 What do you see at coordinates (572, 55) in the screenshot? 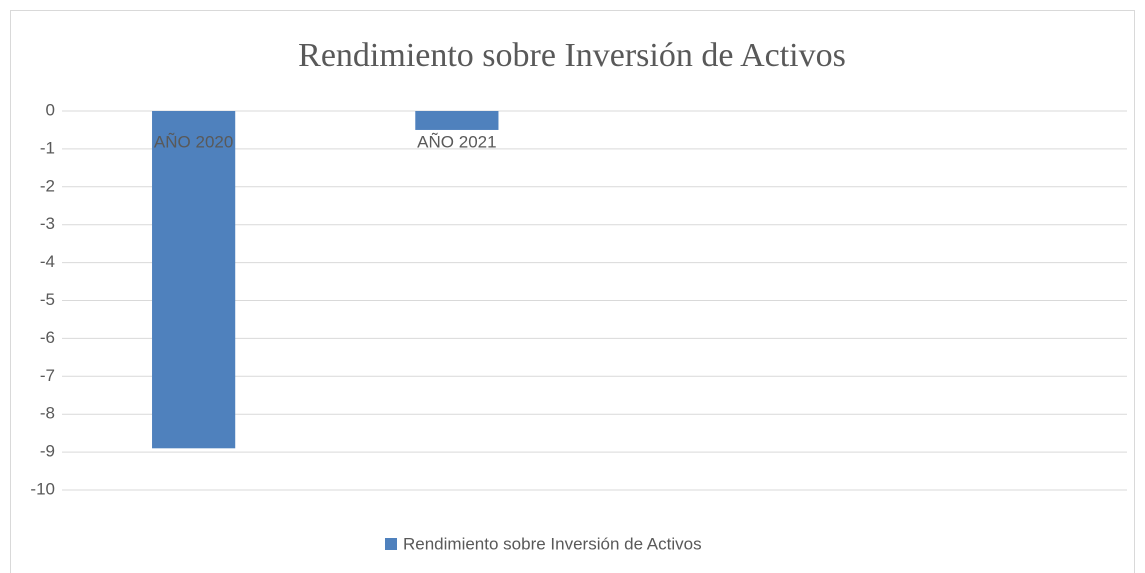
I see `chart-title: Rendimiento sobre Inversión de Activos` at bounding box center [572, 55].